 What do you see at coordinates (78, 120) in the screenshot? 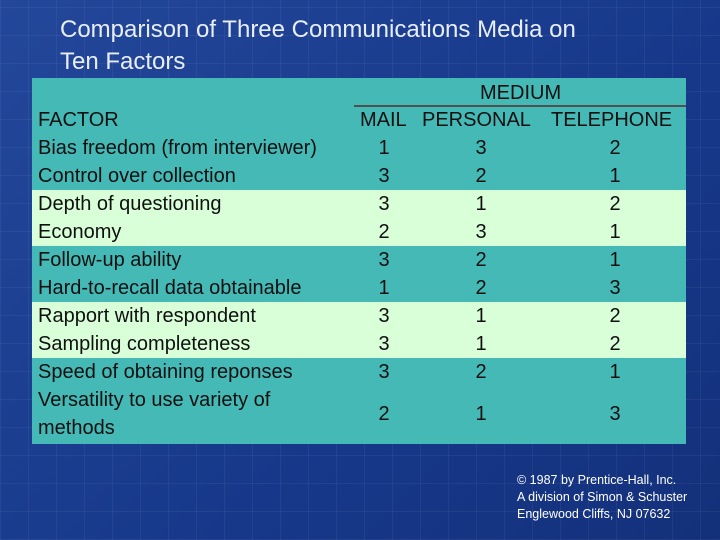
I see `factor-column-header: FACTOR` at bounding box center [78, 120].